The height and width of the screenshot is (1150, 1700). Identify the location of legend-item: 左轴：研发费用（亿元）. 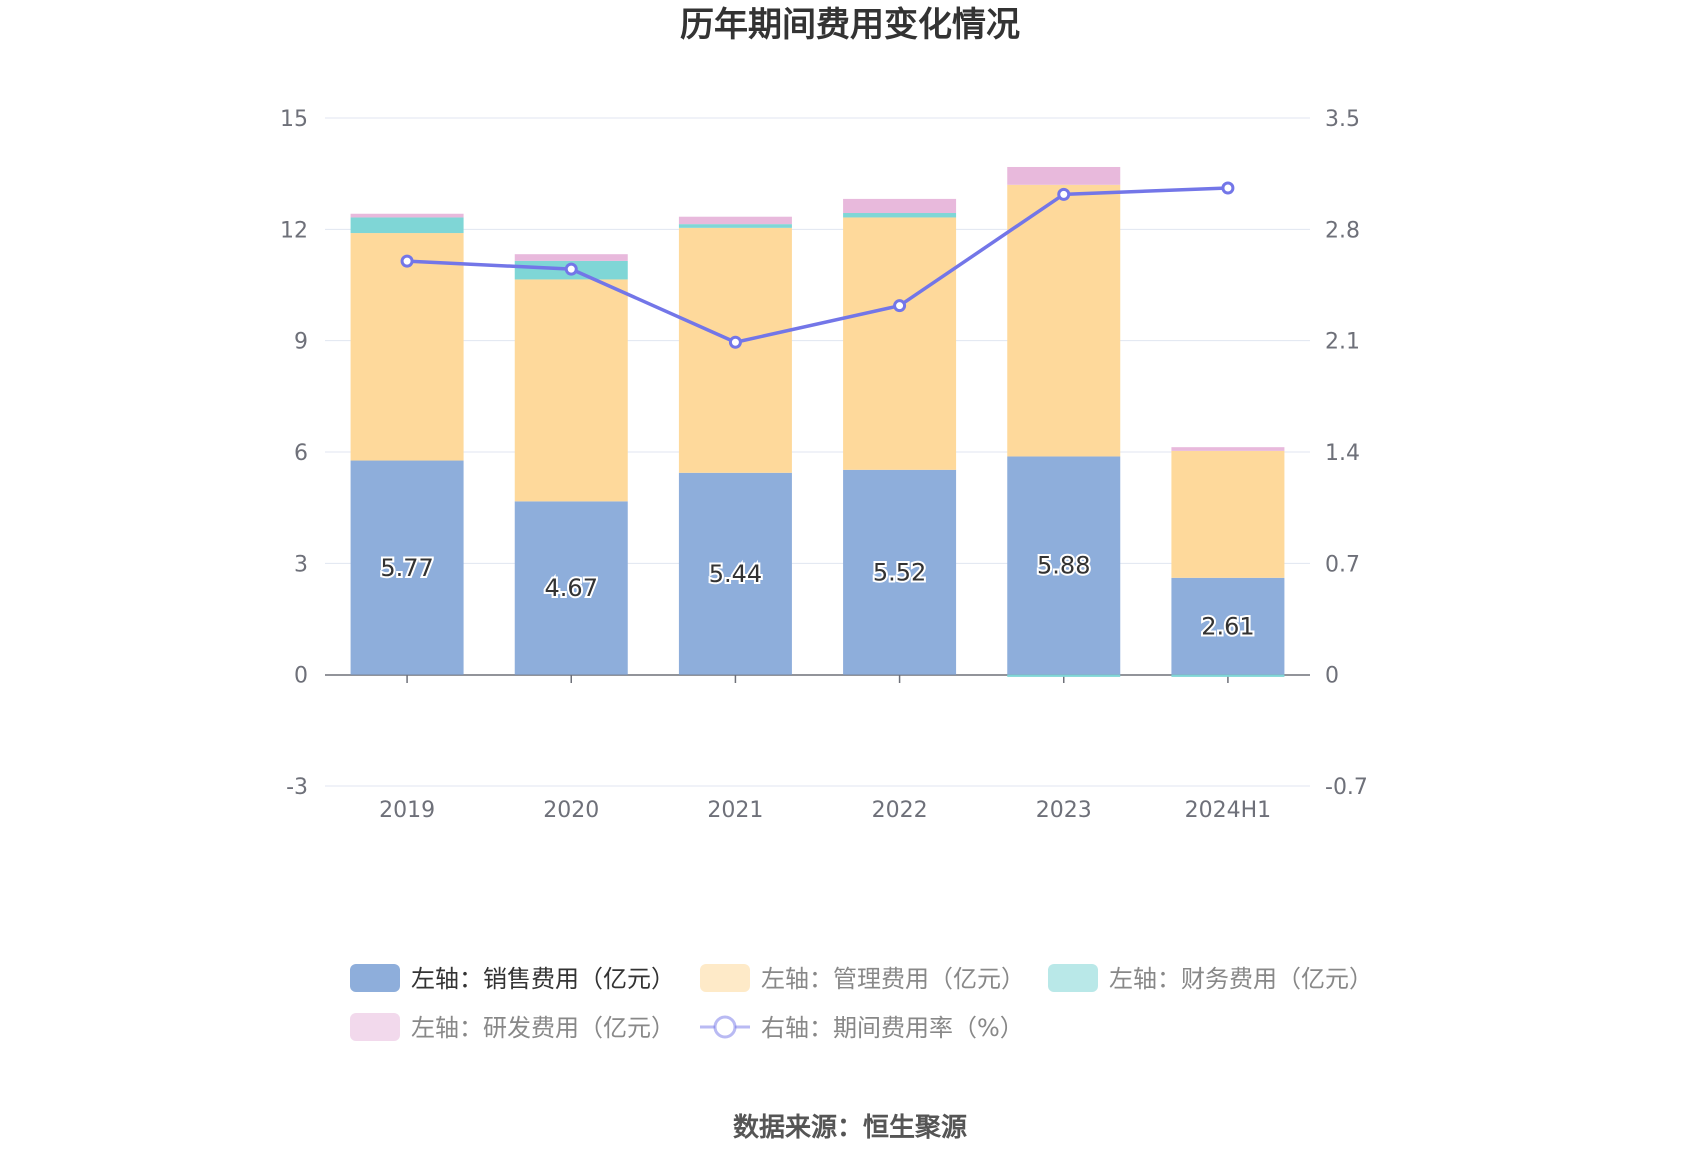
(512, 1027).